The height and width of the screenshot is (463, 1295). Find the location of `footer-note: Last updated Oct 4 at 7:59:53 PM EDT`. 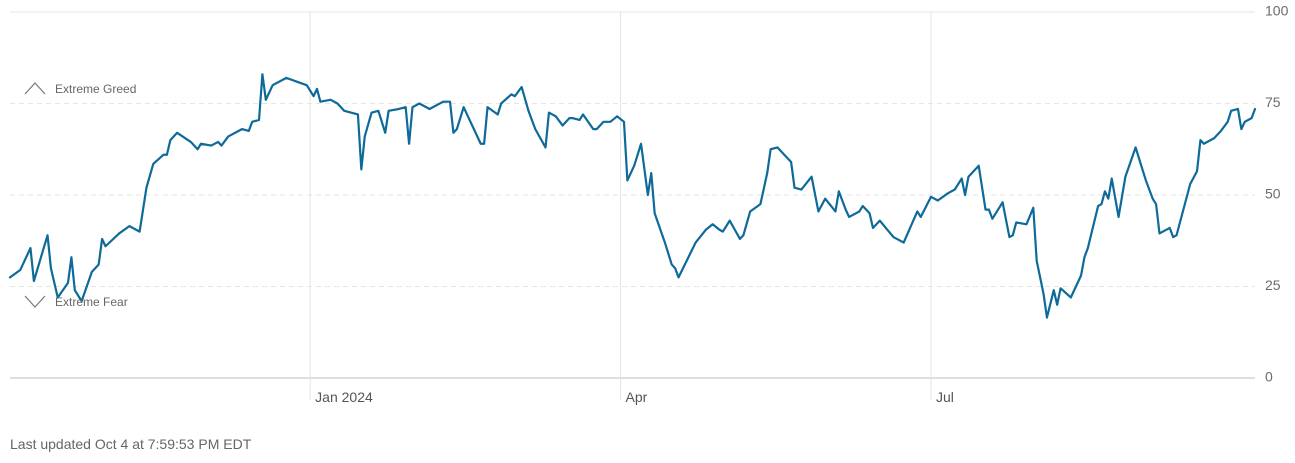

footer-note: Last updated Oct 4 at 7:59:53 PM EDT is located at coordinates (131, 444).